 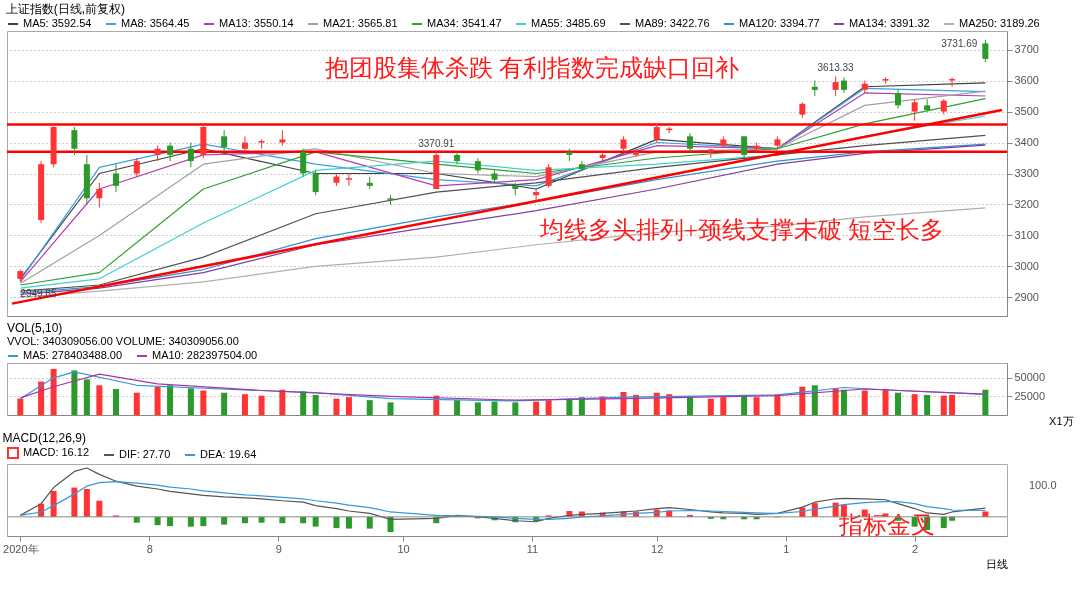 I want to click on x-axis-title: 日线, so click(x=996, y=563).